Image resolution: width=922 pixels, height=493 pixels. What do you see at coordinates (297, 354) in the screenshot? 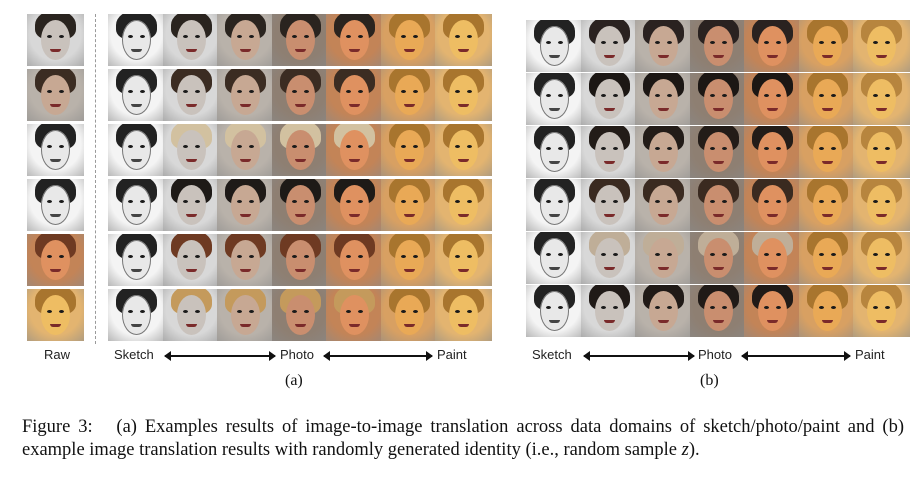
I see `axis-label-photo-a: Photo` at bounding box center [297, 354].